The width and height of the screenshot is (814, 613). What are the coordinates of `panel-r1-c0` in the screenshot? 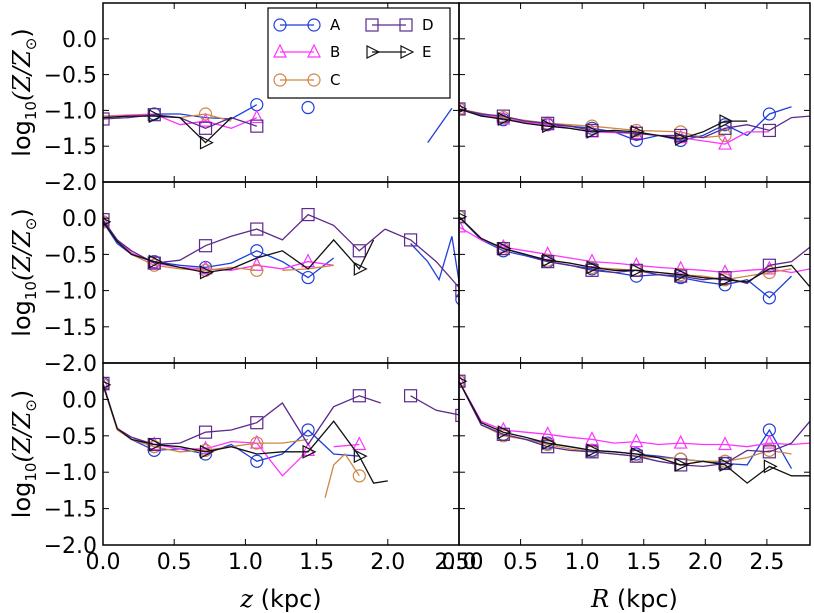 It's located at (281, 272).